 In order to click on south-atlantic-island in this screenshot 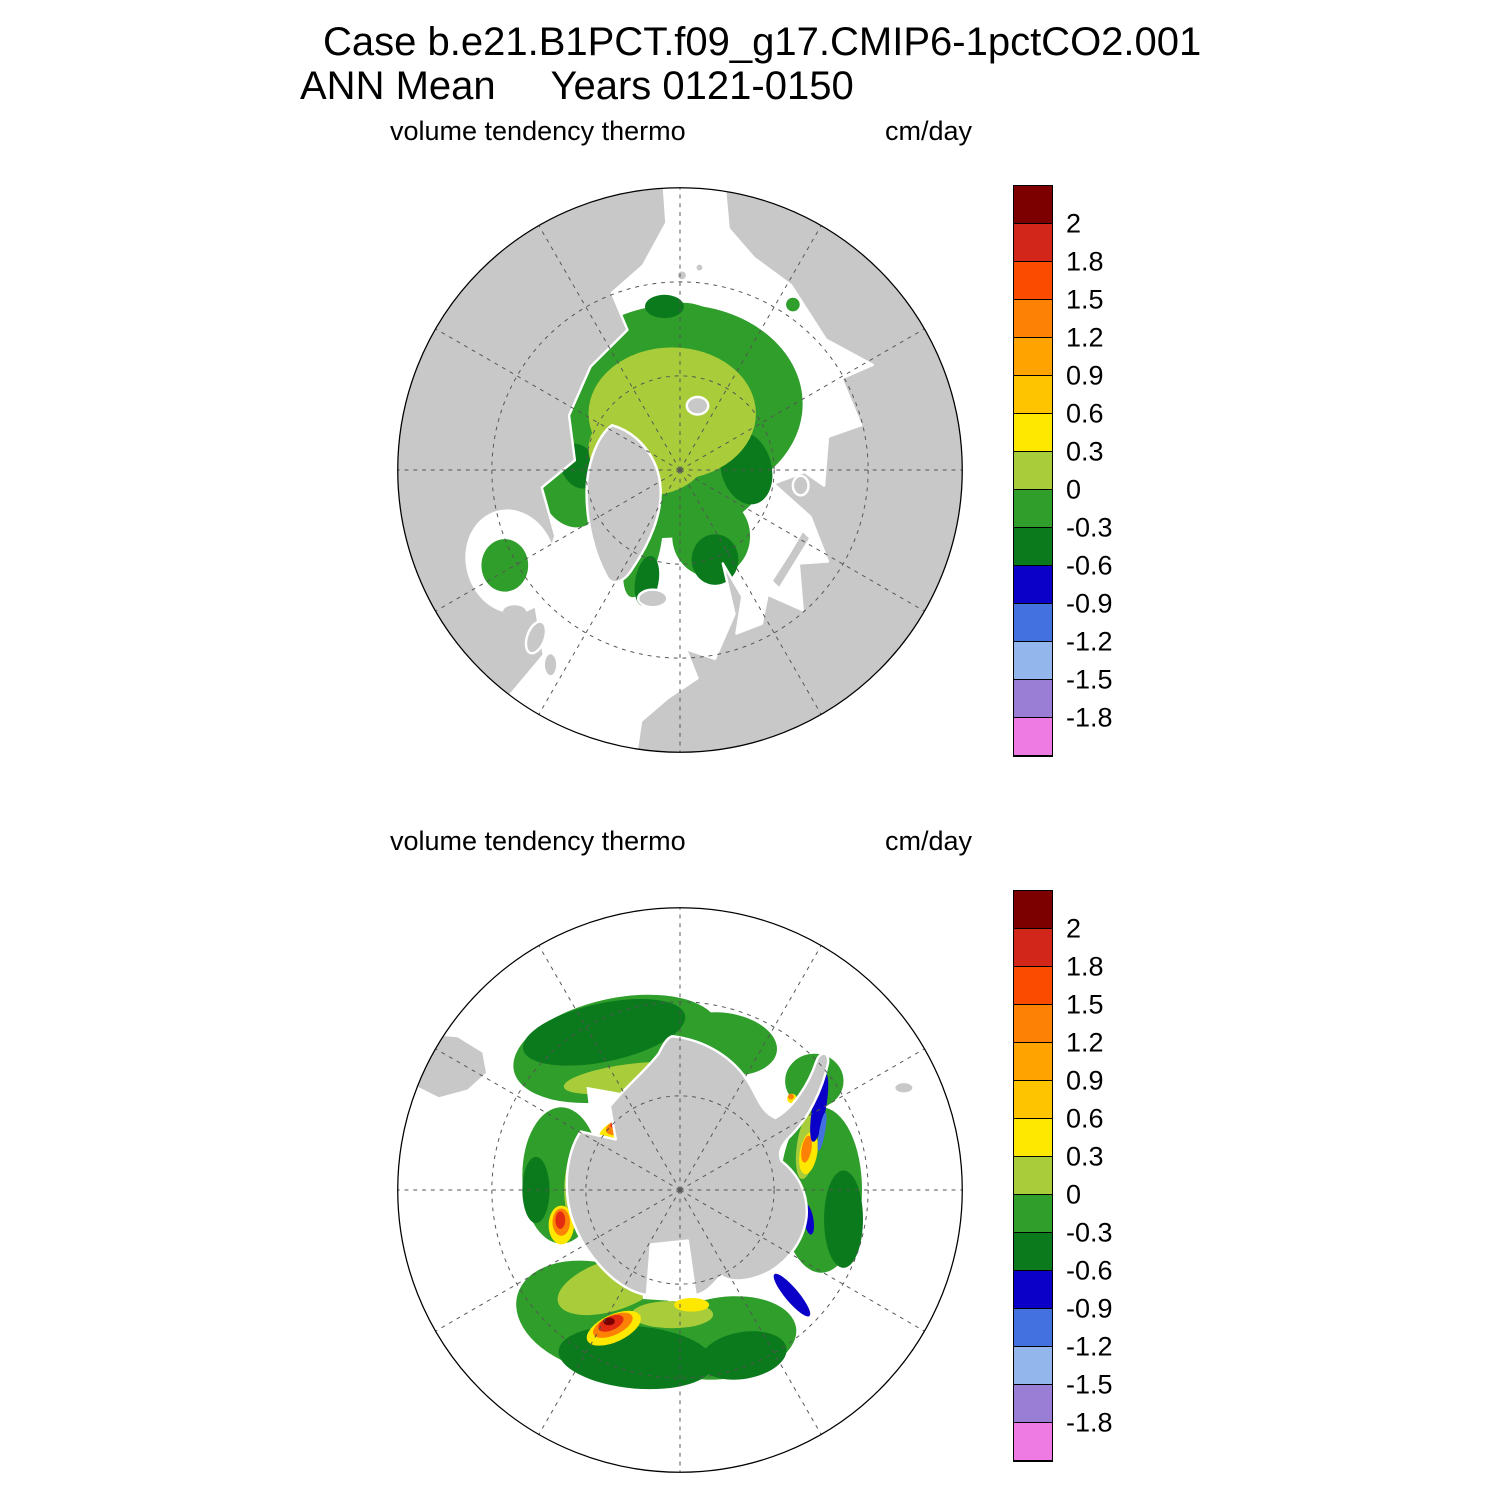, I will do `click(903, 1087)`.